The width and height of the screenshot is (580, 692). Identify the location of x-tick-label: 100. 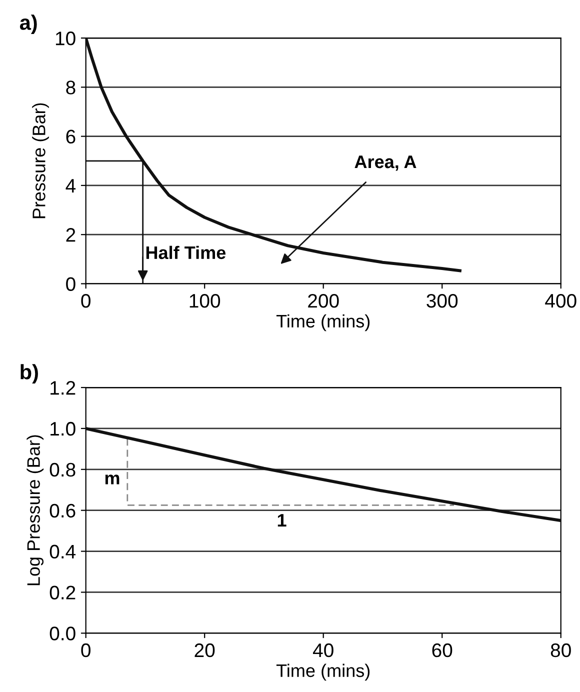
(205, 301).